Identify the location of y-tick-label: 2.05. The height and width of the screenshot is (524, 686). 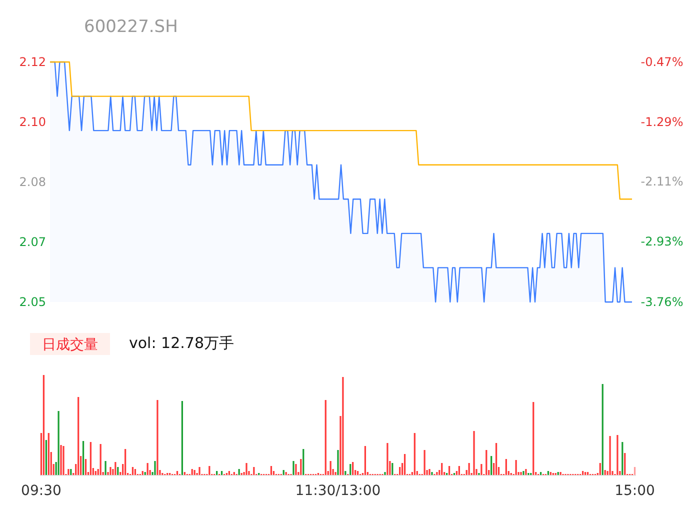
(32, 302).